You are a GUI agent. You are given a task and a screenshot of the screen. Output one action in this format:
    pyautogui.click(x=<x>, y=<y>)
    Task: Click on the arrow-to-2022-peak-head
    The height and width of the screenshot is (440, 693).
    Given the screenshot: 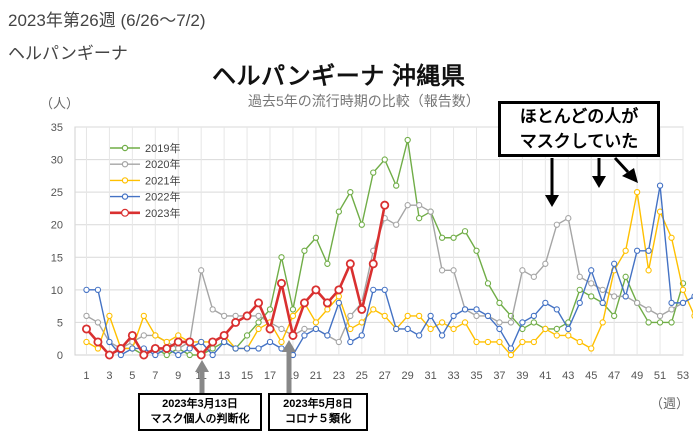 What is the action you would take?
    pyautogui.click(x=630, y=175)
    